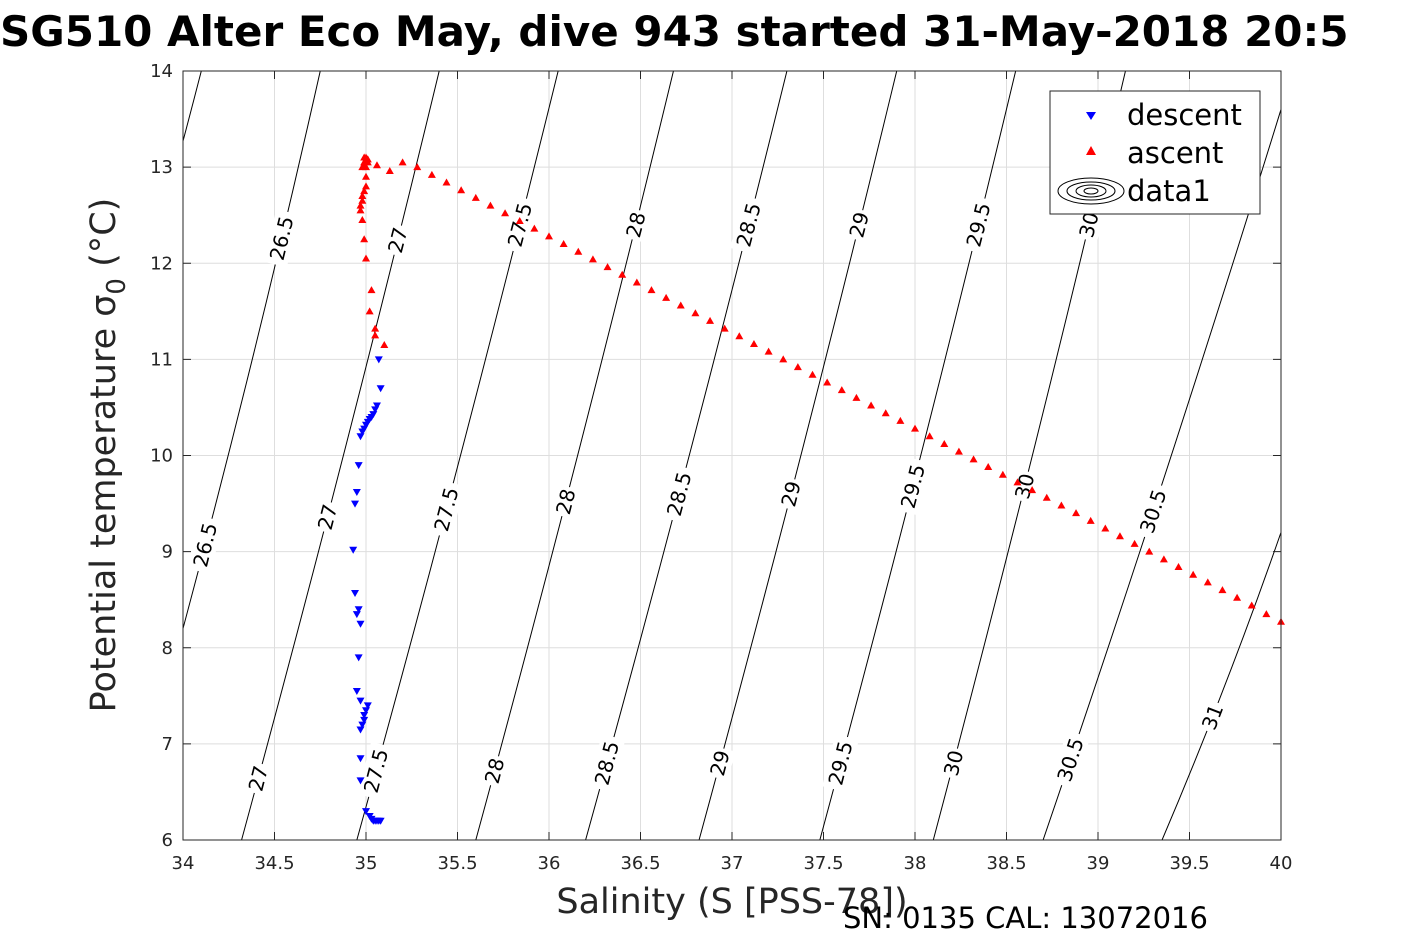  I want to click on x-tick-label: 39, so click(1098, 863).